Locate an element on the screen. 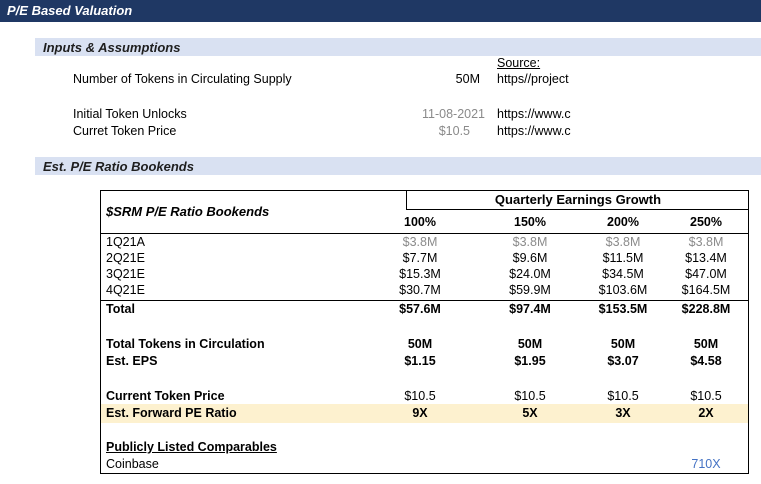  cell-tokens-250: 50M is located at coordinates (706, 344).